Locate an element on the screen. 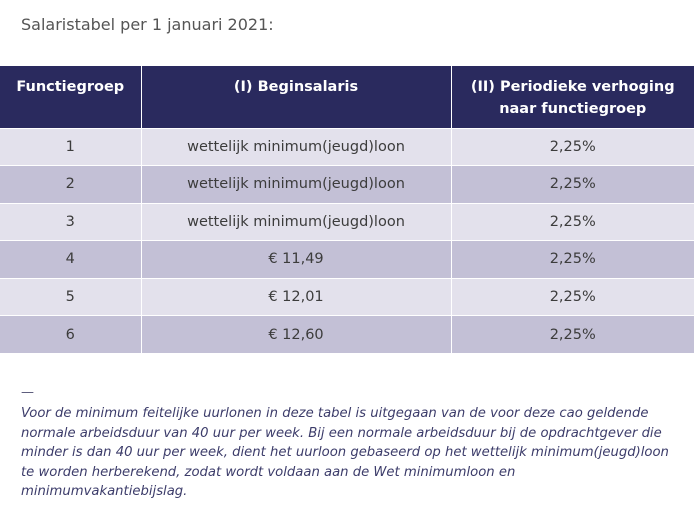 This screenshot has height=520, width=700. table-row: 1 wettelijk minimum(jeugd)loon 2,25% is located at coordinates (347, 146).